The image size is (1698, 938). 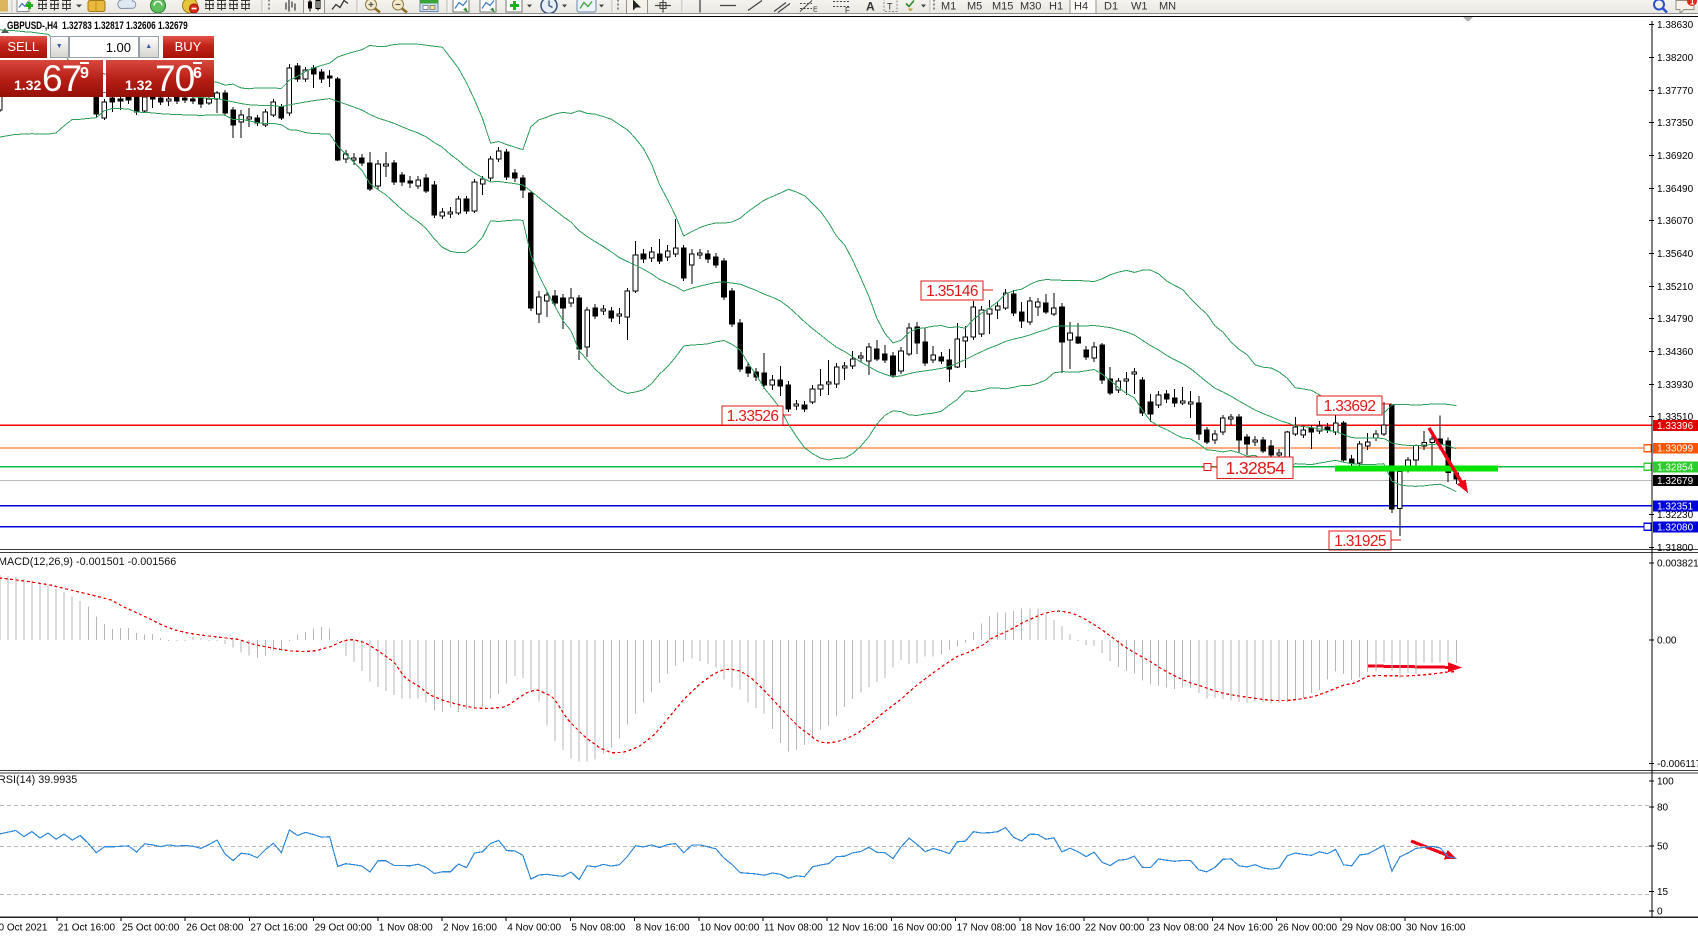 What do you see at coordinates (815, 10) in the screenshot?
I see `svg-text: E` at bounding box center [815, 10].